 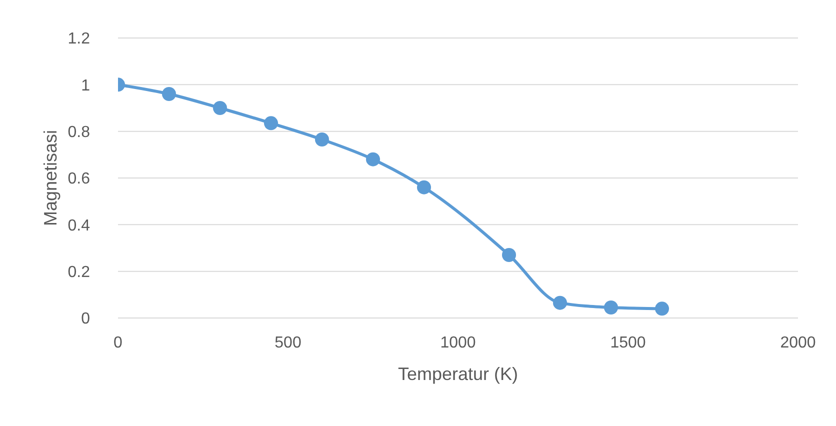 I want to click on y-tick-label: 1.2, so click(x=79, y=39).